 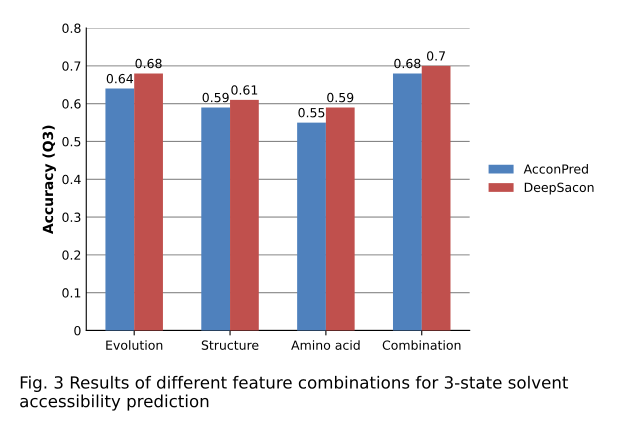 I want to click on y-tick-label: 0.3, so click(x=71, y=217).